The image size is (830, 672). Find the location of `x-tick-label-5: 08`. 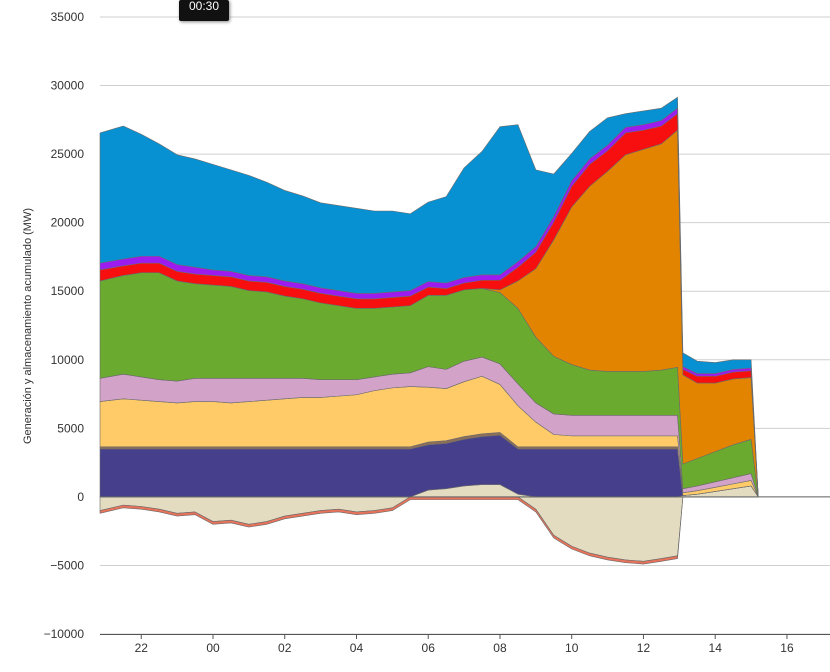

x-tick-label-5: 08 is located at coordinates (500, 648).